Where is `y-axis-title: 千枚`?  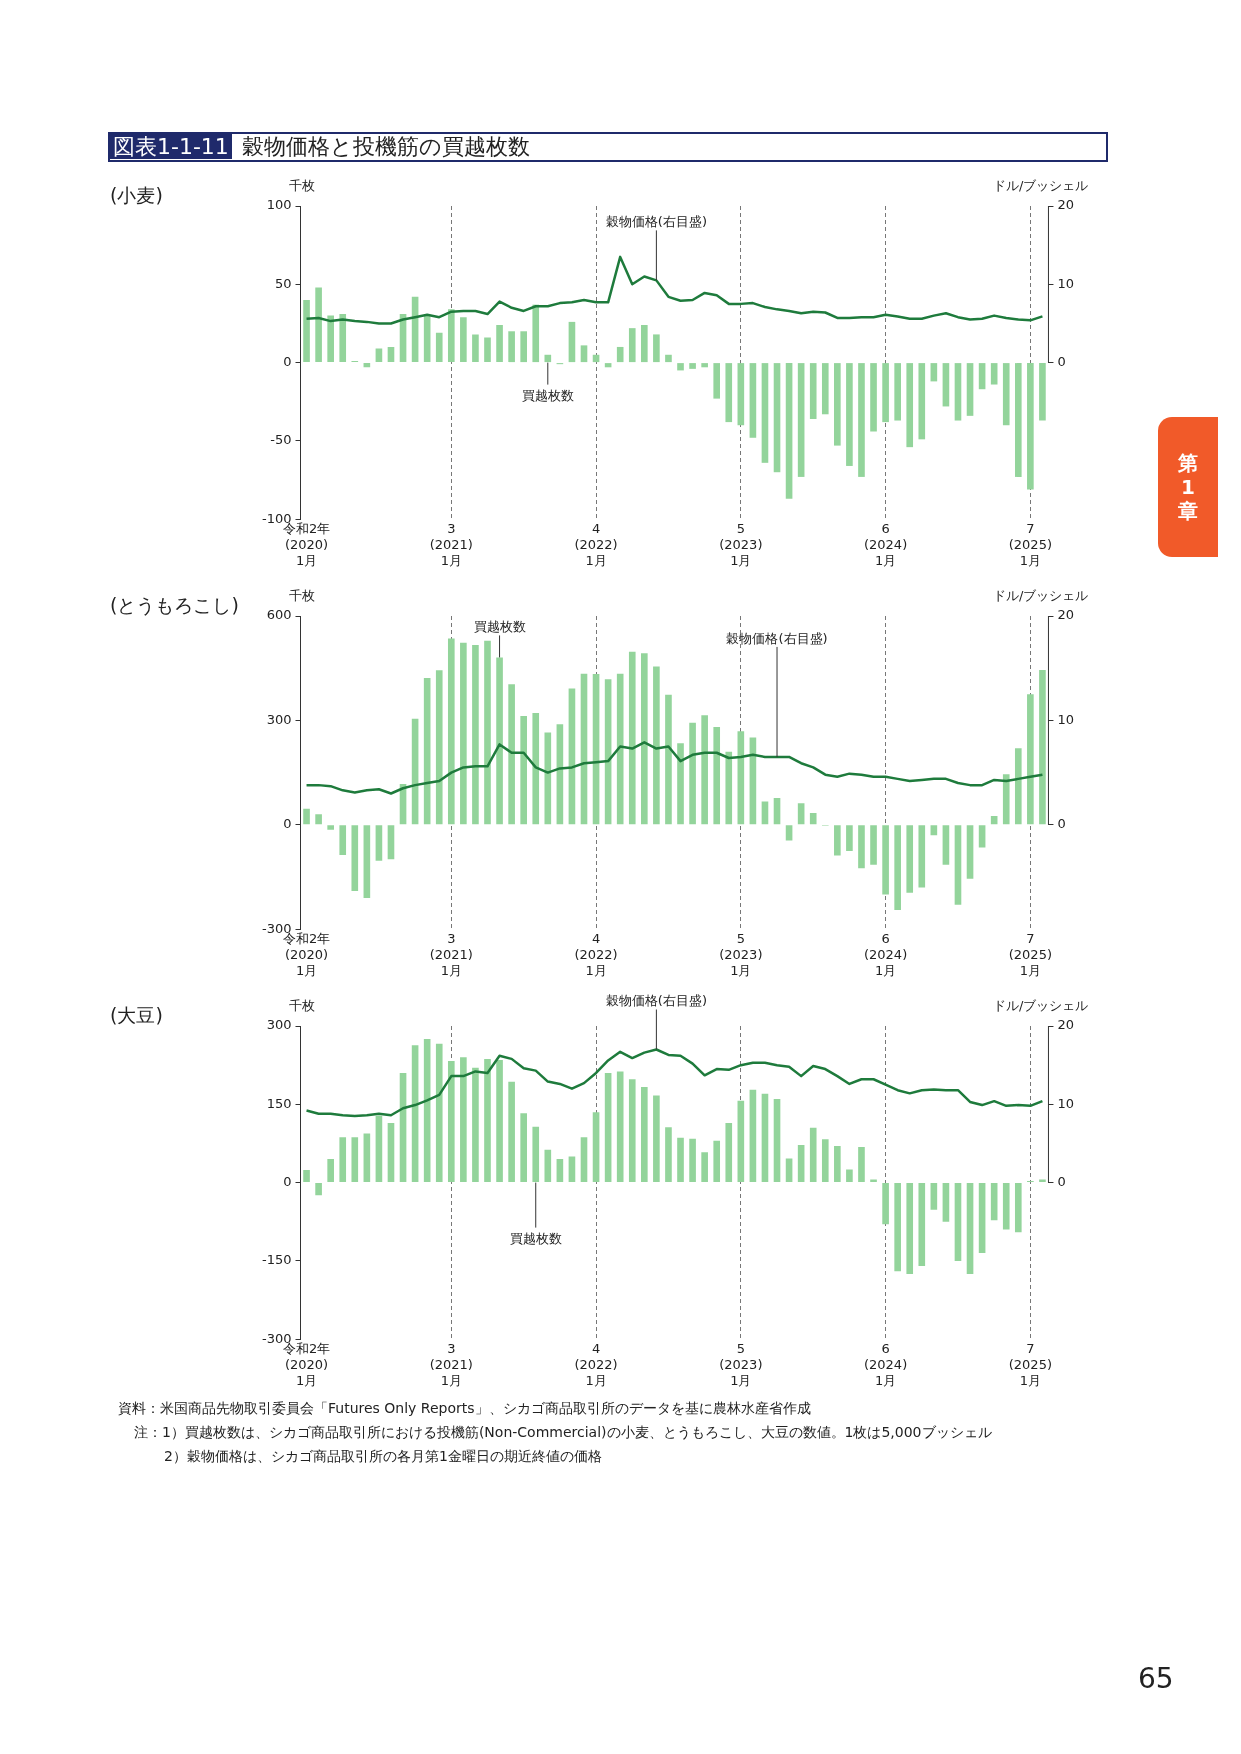 y-axis-title: 千枚 is located at coordinates (301, 595).